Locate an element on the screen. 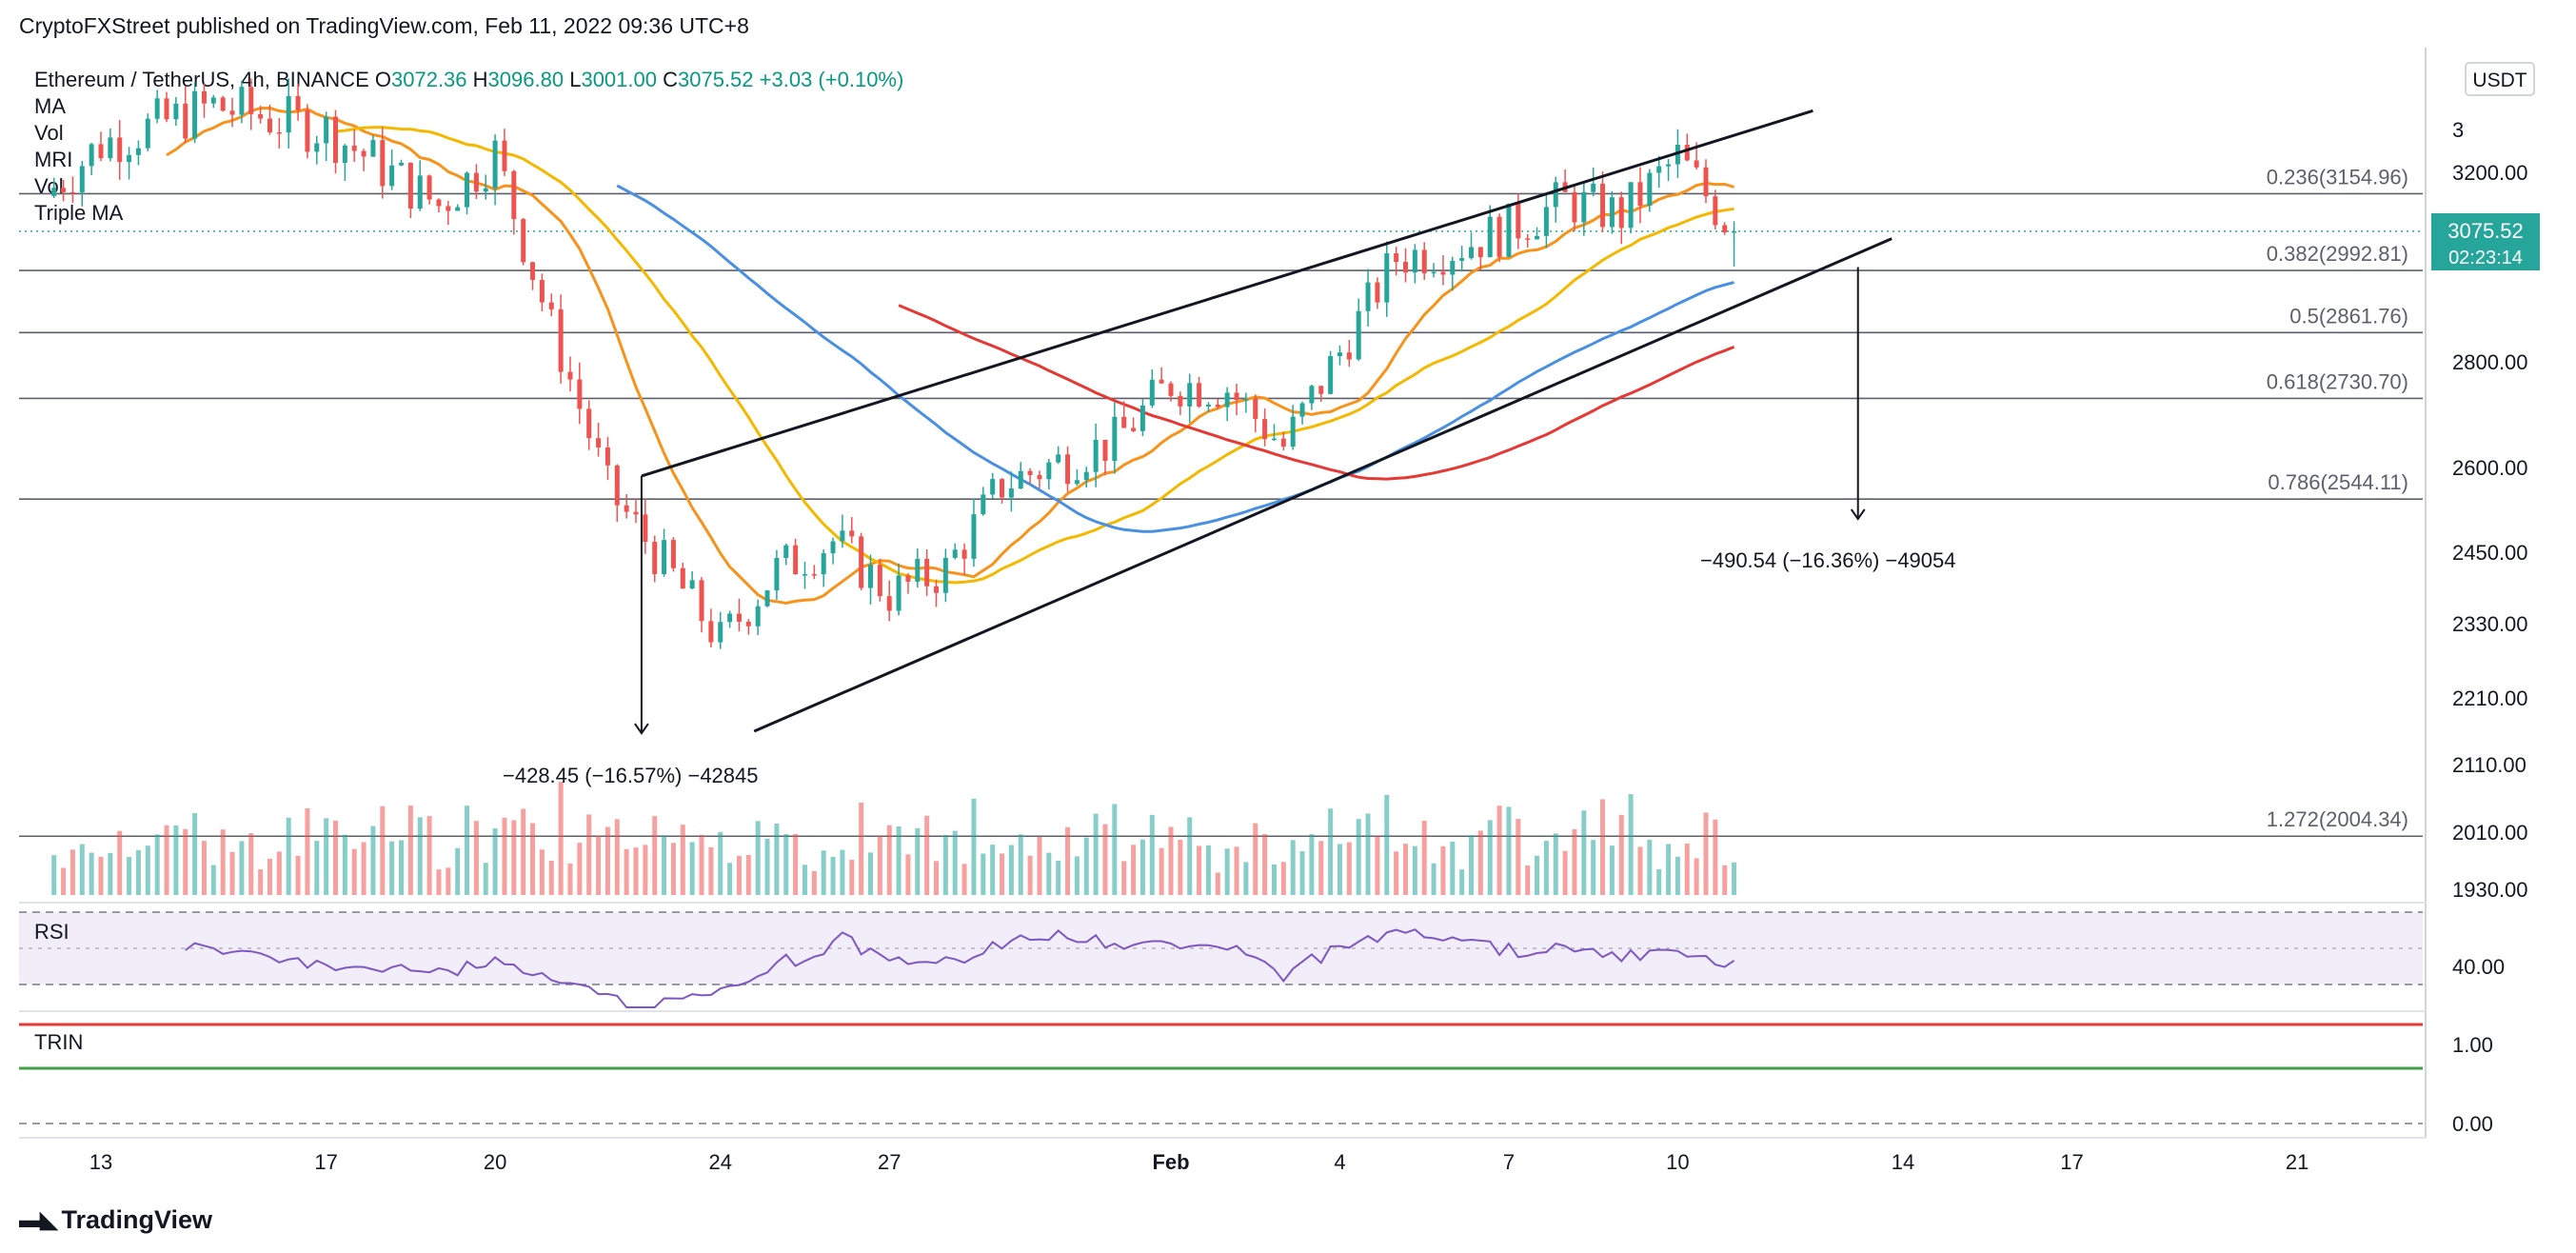  indicator-triple-ma: Triple MA is located at coordinates (79, 213).